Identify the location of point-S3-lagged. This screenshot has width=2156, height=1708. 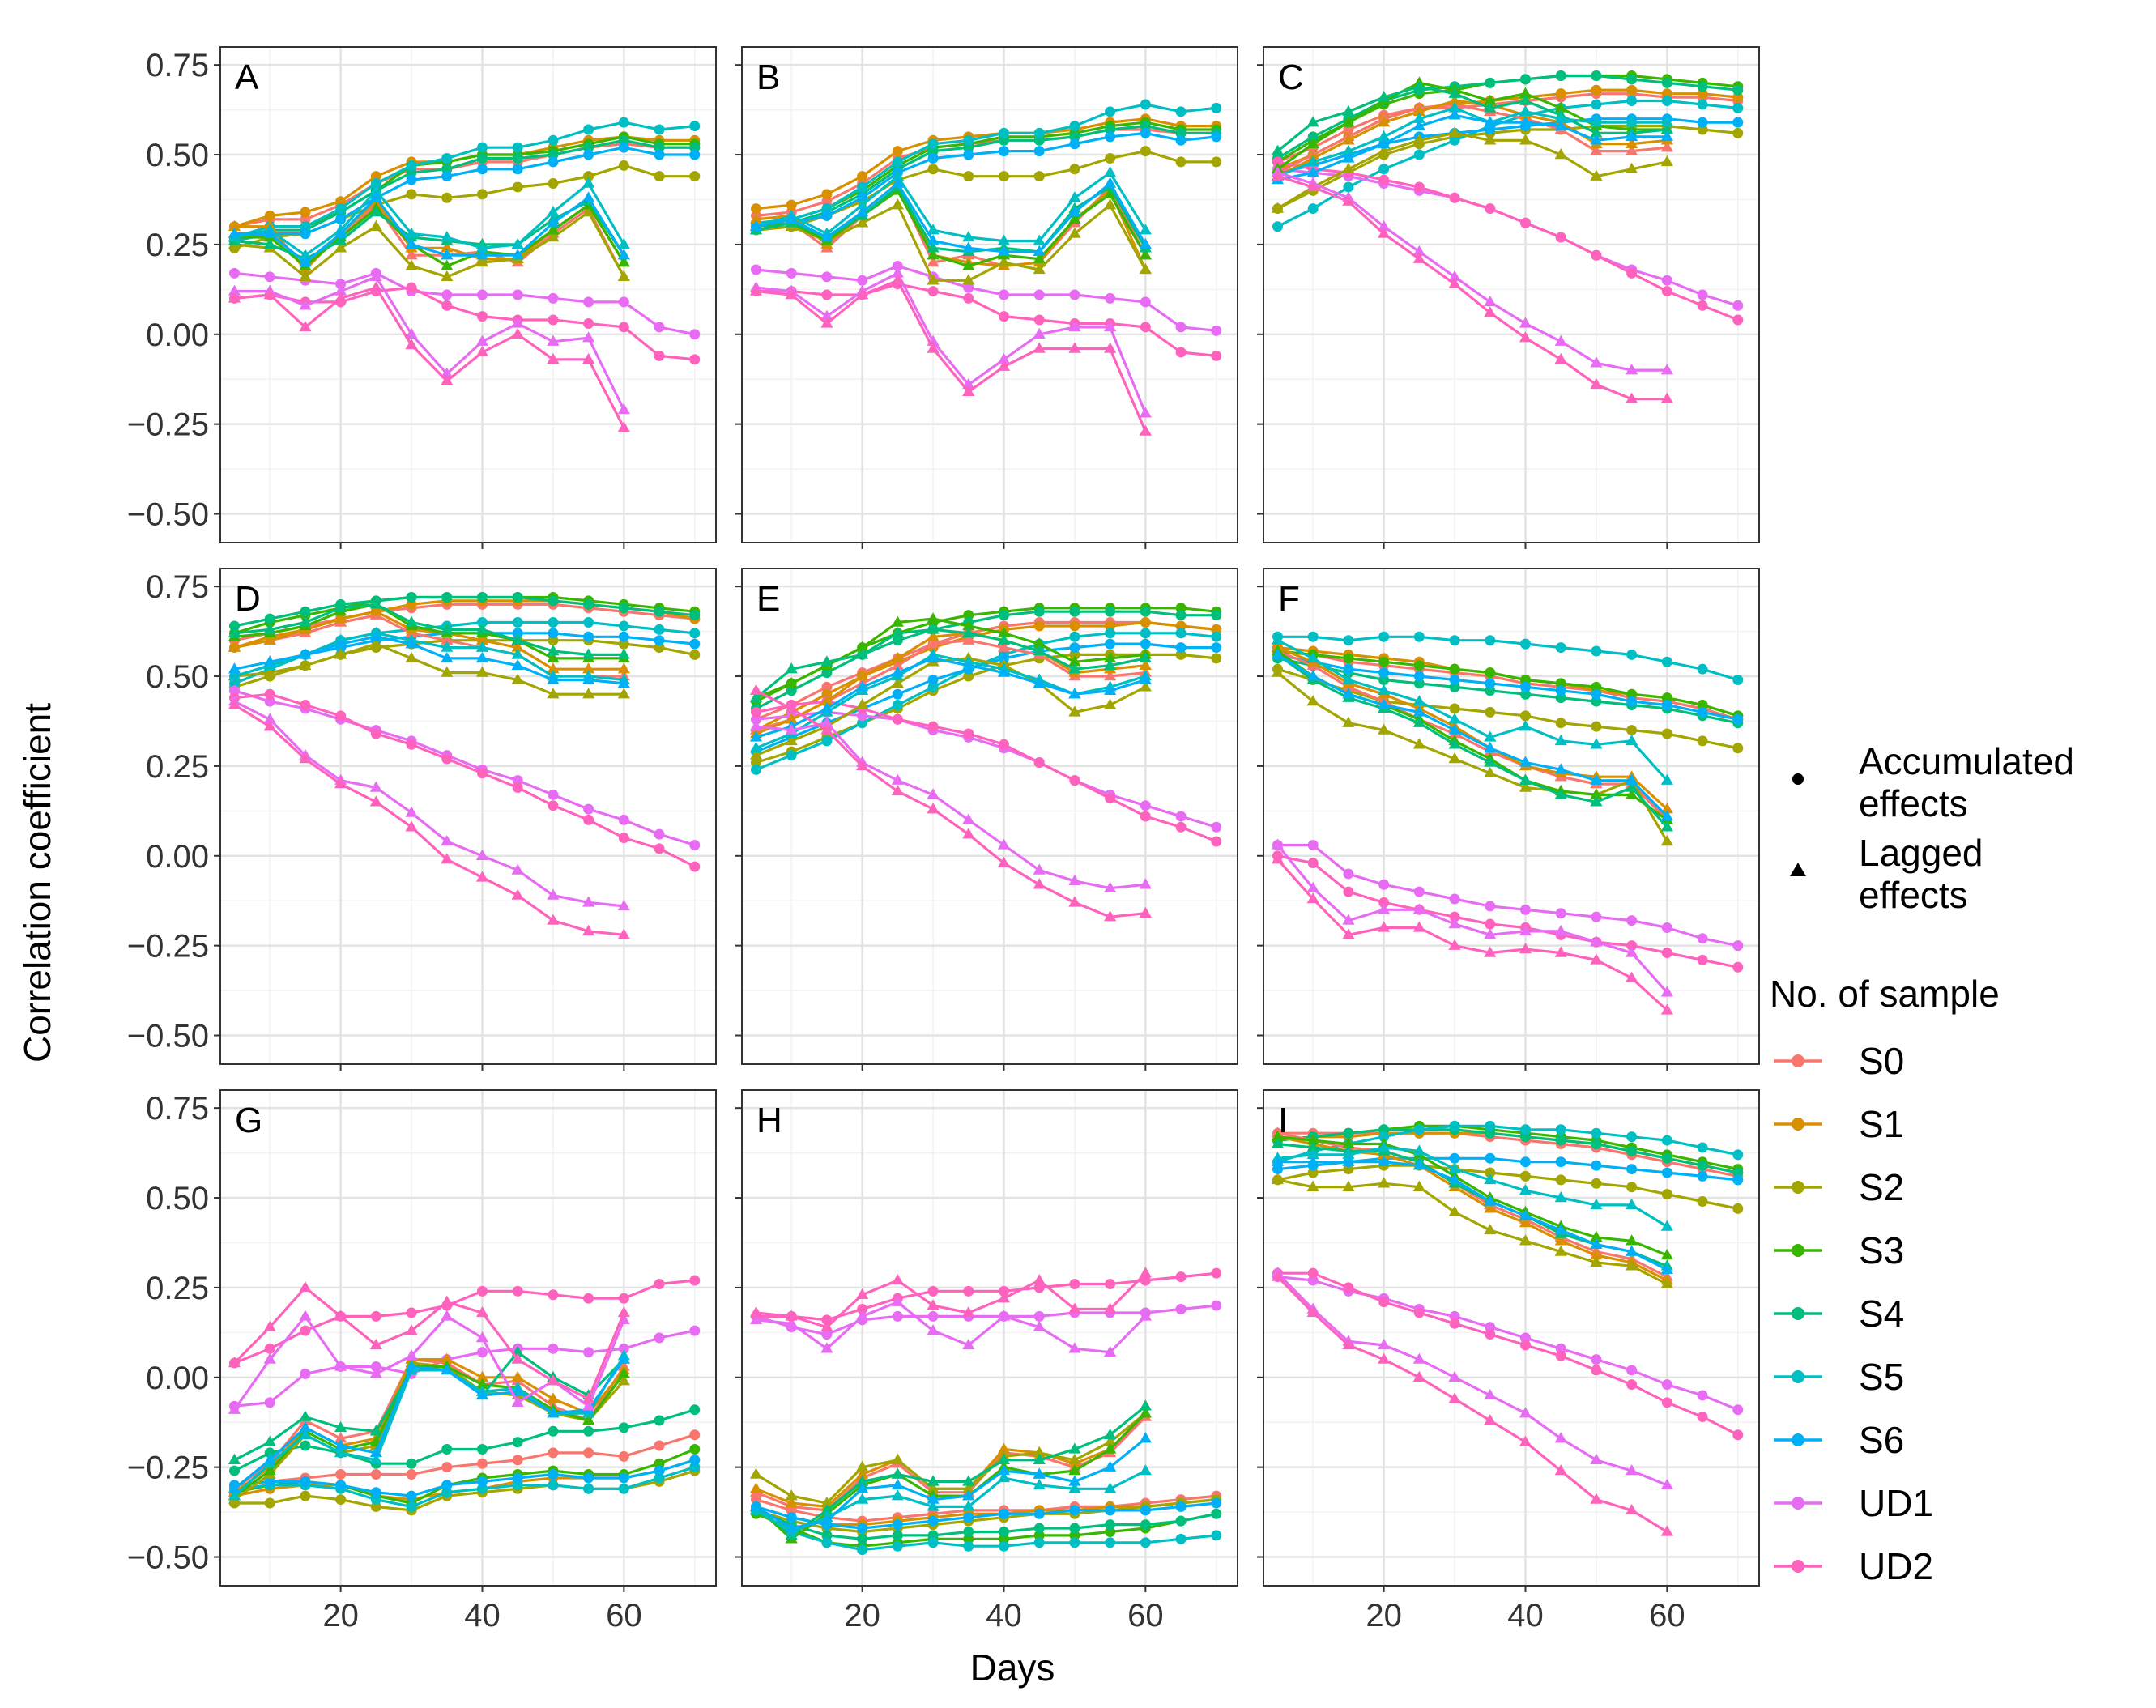
(791, 682).